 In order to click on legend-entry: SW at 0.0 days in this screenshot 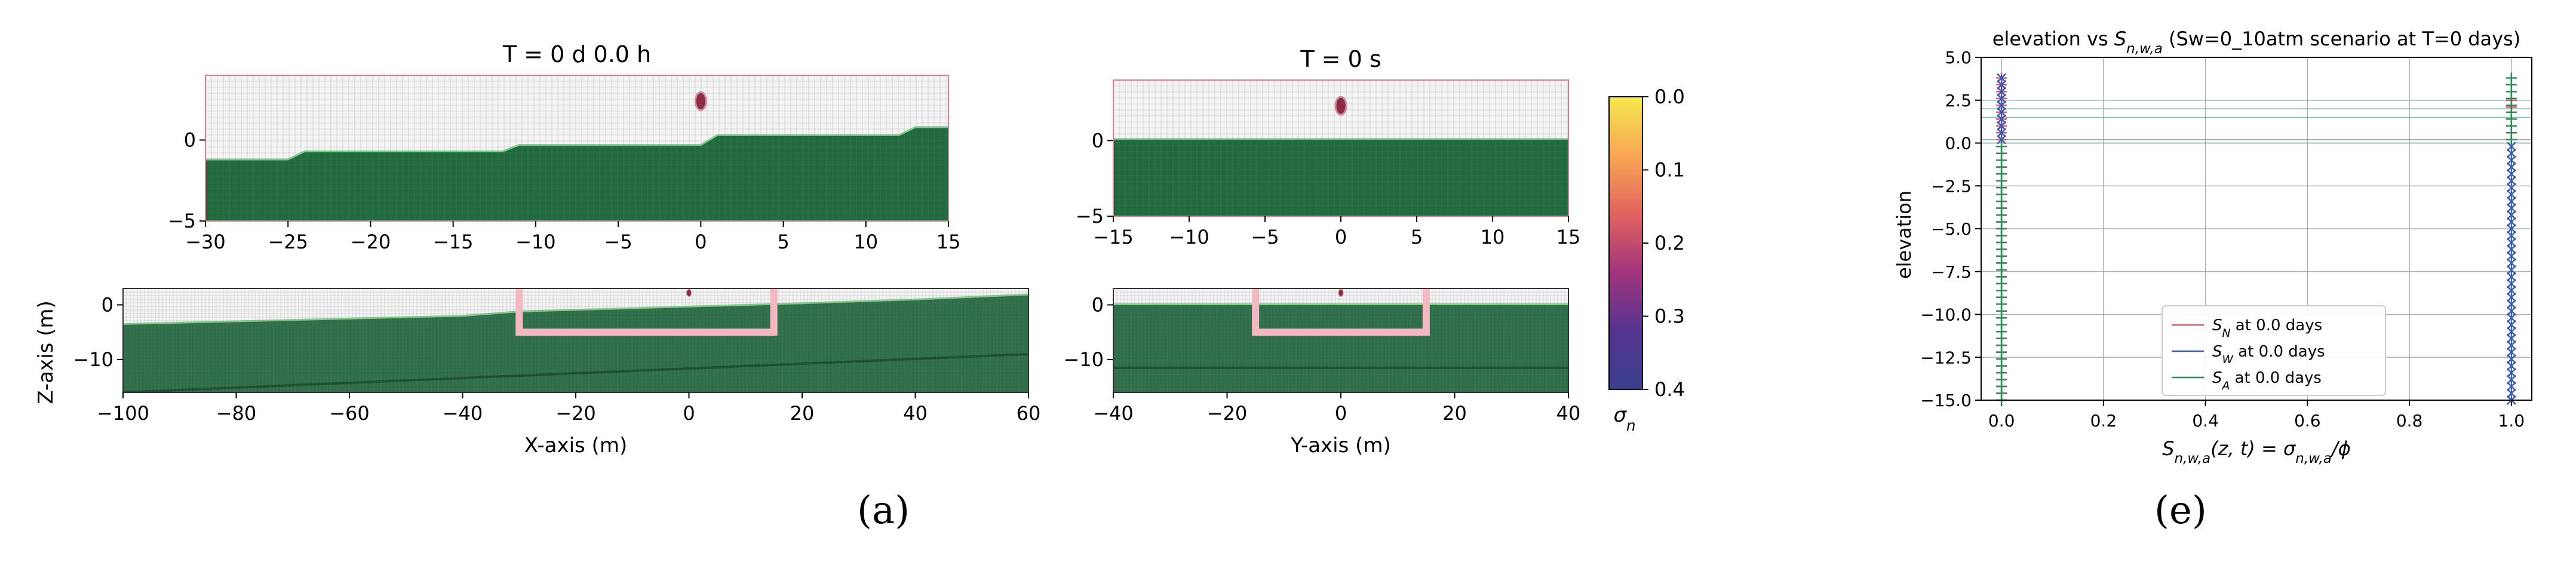, I will do `click(2268, 354)`.